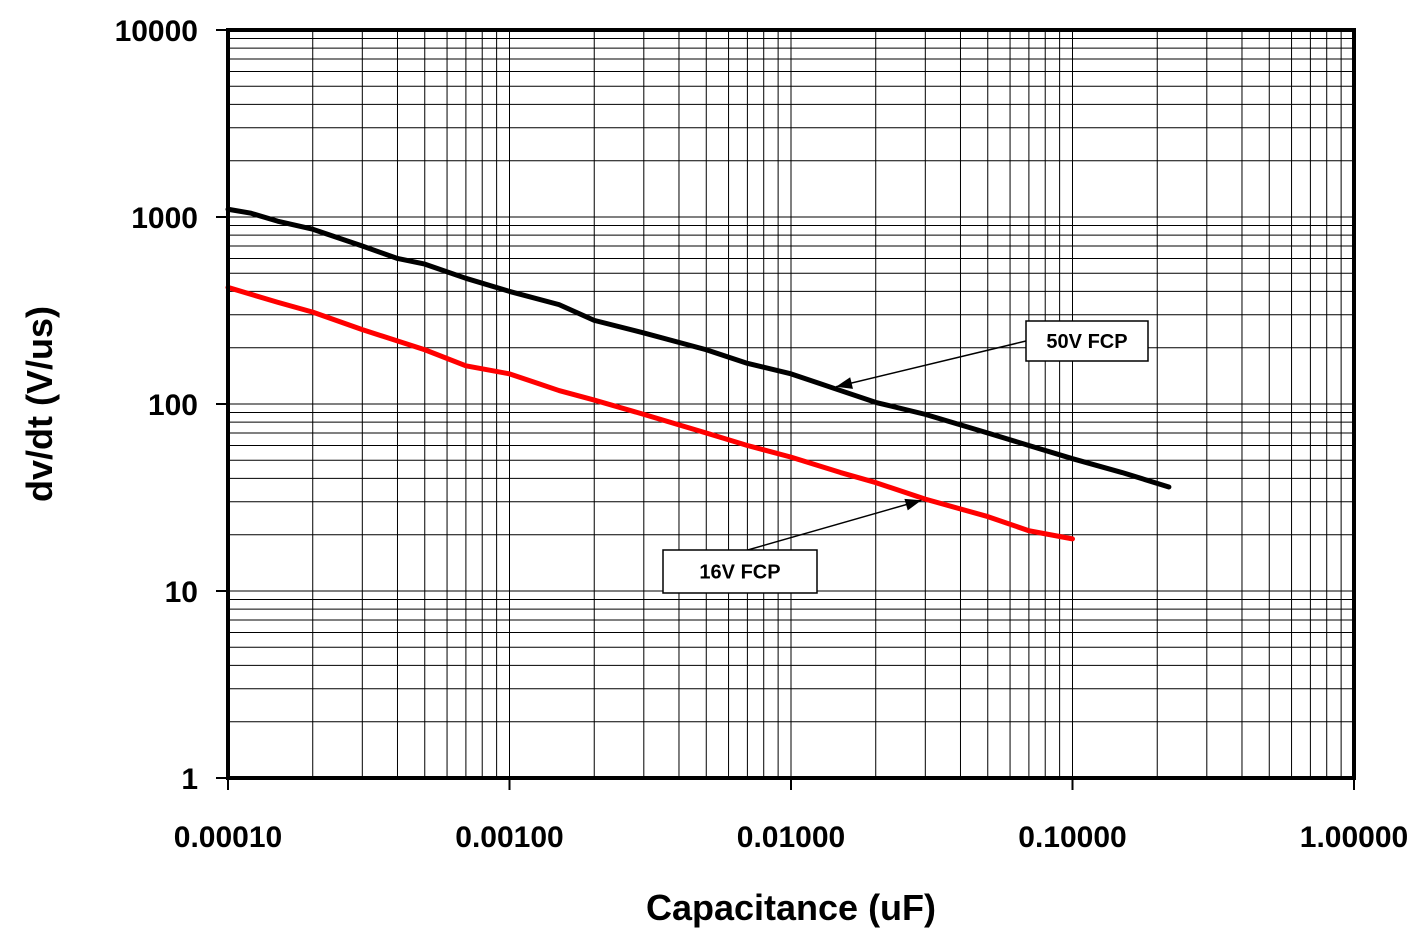 The height and width of the screenshot is (929, 1426). What do you see at coordinates (509, 837) in the screenshot?
I see `x-tick-label: 0.00100` at bounding box center [509, 837].